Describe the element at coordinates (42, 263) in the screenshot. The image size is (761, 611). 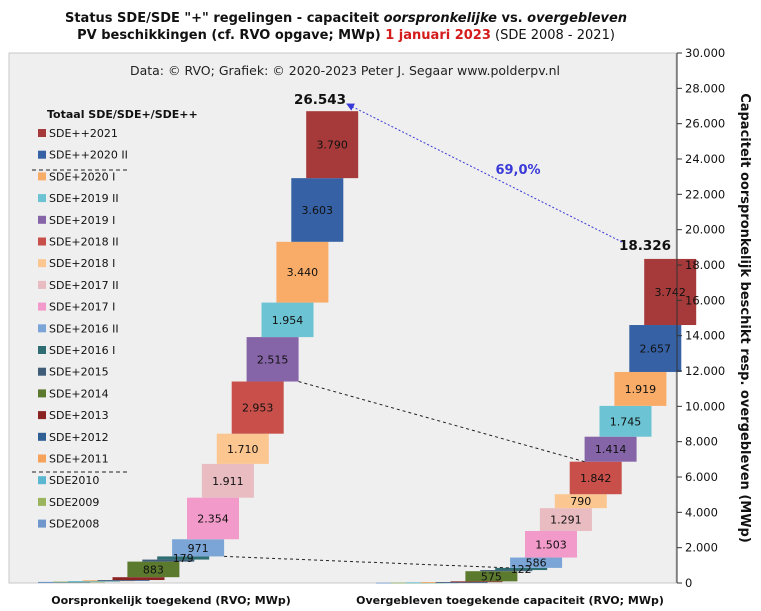
I see `legend-swatch-sdeplus2018-i` at that location.